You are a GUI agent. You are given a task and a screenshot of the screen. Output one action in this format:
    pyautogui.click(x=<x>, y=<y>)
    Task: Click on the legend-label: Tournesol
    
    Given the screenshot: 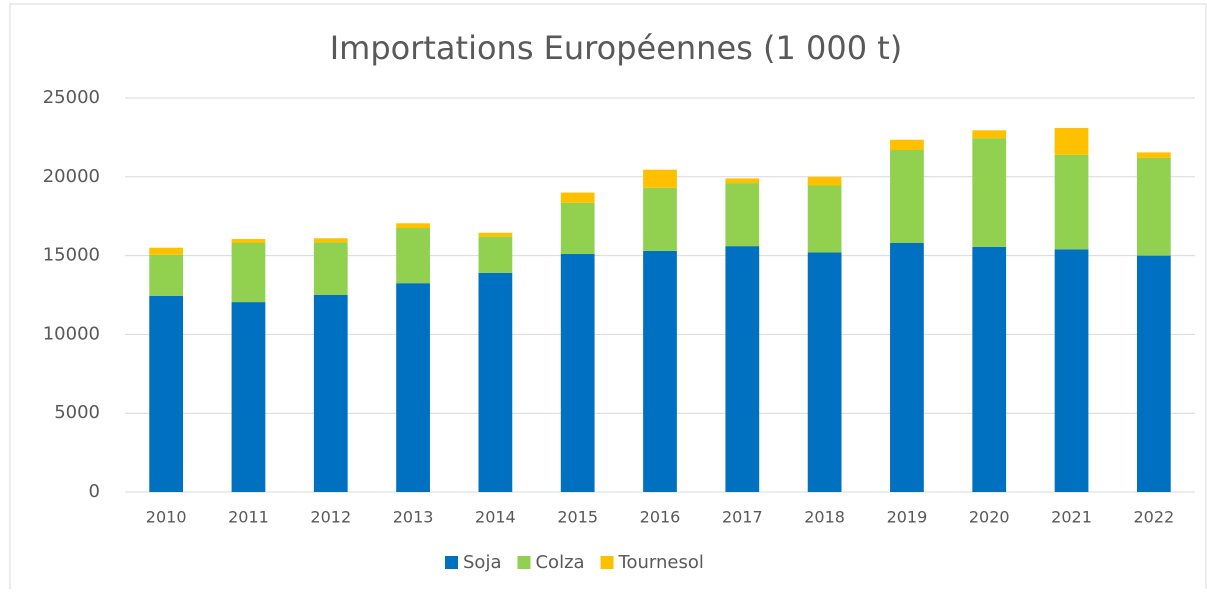 What is the action you would take?
    pyautogui.click(x=661, y=562)
    